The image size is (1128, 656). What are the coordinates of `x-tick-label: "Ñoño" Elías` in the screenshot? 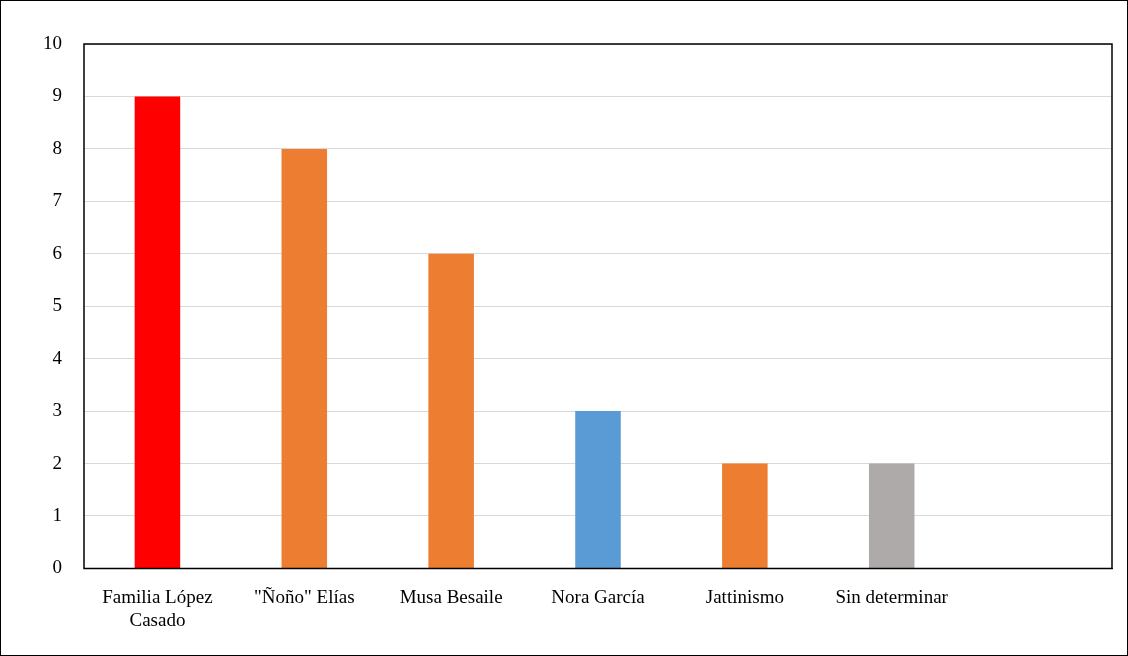 It's located at (304, 596).